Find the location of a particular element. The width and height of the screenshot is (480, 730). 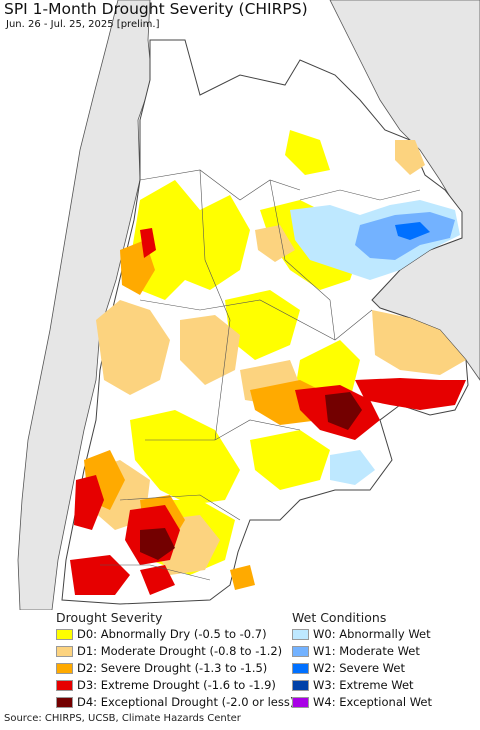

legend-item-w4: W4: Exceptional Wet is located at coordinates (362, 702).